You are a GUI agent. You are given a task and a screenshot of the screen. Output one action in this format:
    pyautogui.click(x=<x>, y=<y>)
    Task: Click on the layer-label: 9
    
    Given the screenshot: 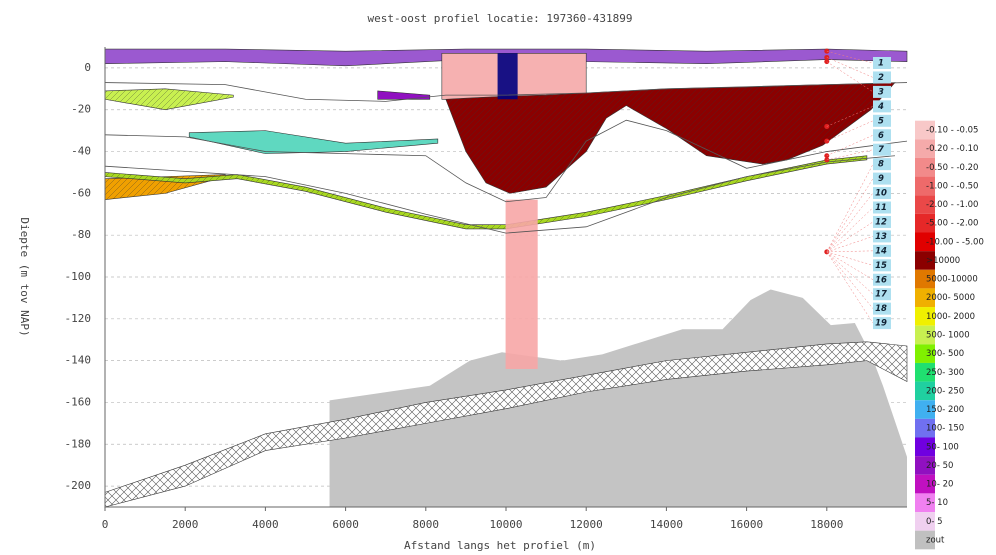 What is the action you would take?
    pyautogui.click(x=881, y=179)
    